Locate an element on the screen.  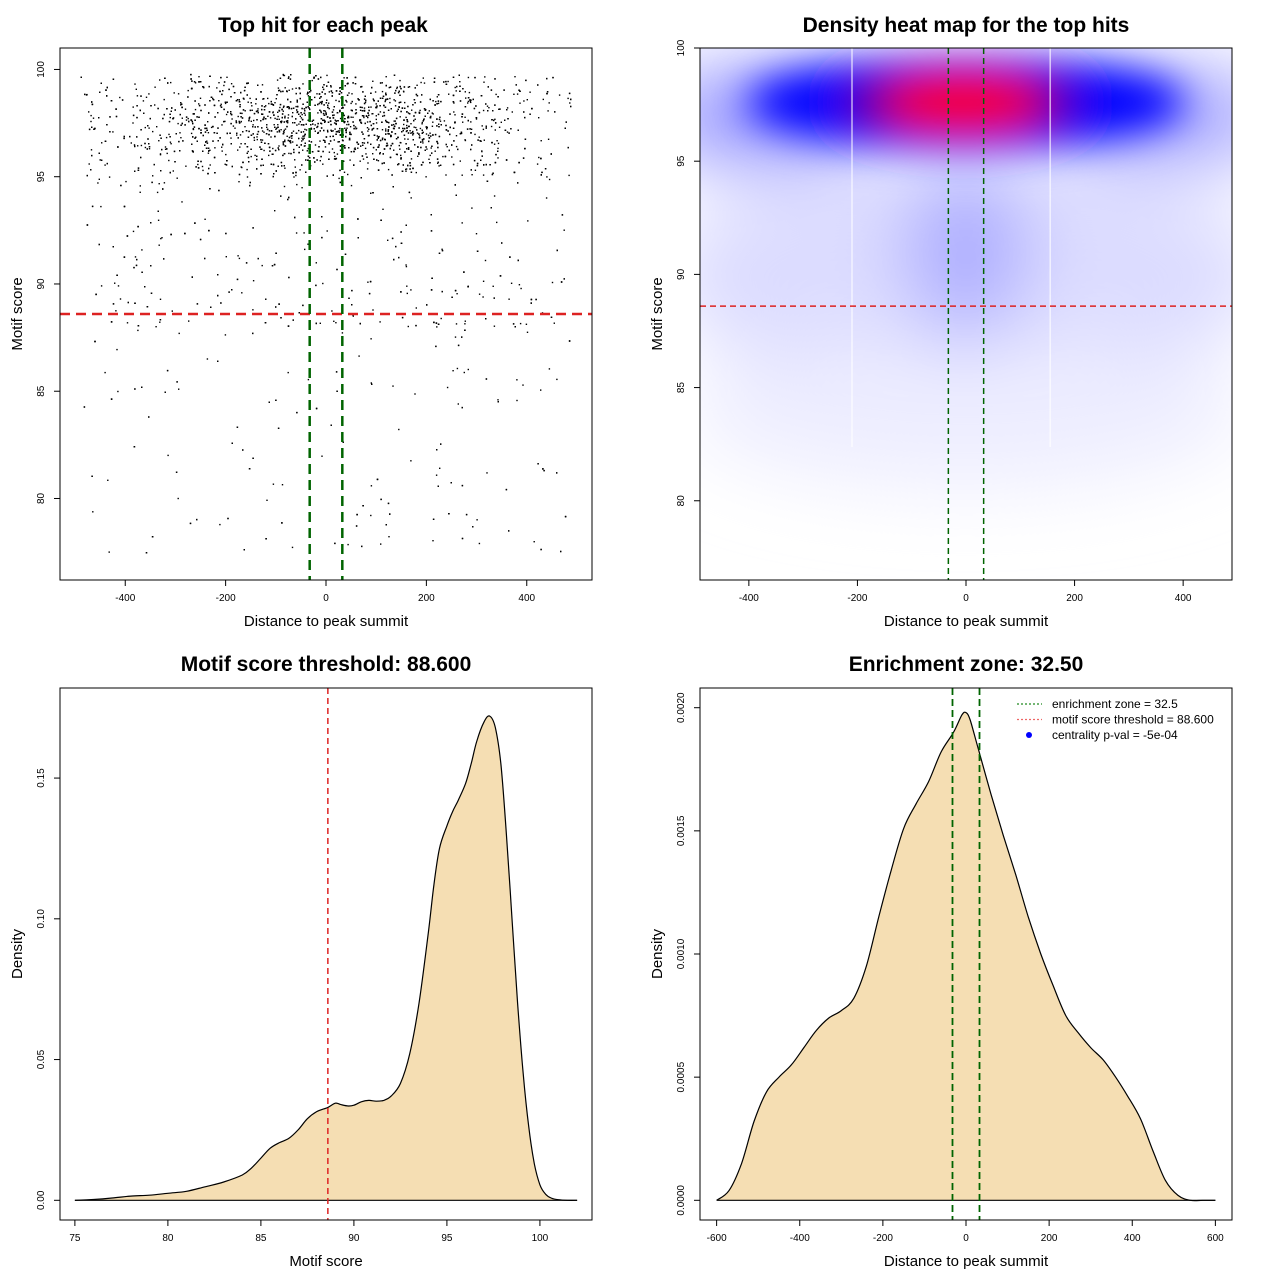
y-tick-label: 0.00 is located at coordinates (41, 1200).